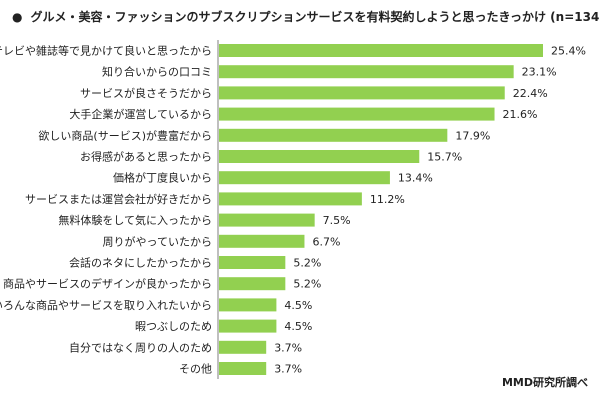 This screenshot has height=400, width=600. I want to click on data-label: 22.4%, so click(530, 93).